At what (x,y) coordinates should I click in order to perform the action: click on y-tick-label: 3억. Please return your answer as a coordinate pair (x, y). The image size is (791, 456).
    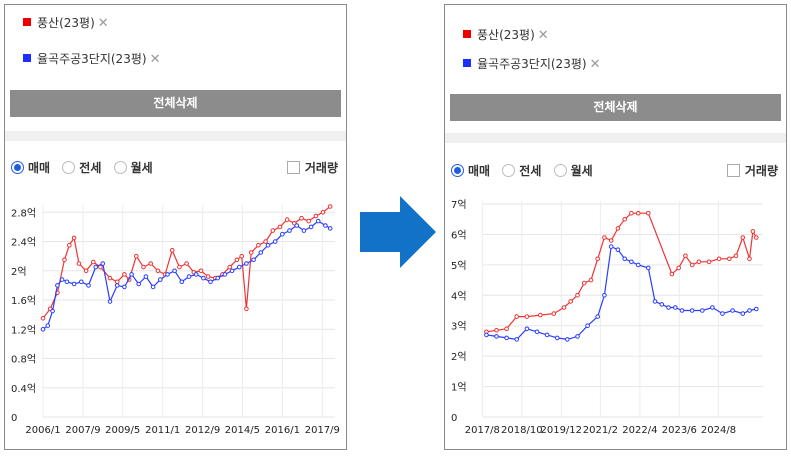
    Looking at the image, I should click on (459, 327).